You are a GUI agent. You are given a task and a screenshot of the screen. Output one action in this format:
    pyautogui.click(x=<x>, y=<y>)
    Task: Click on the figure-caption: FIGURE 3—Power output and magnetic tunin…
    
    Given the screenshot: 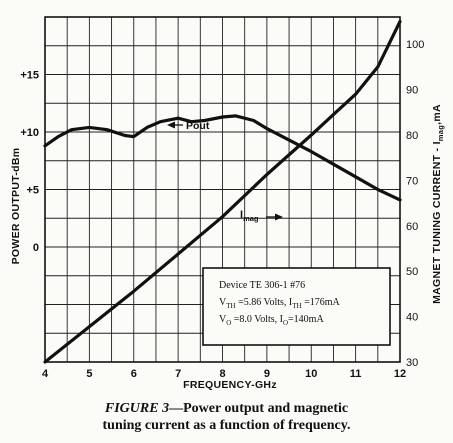 What is the action you would take?
    pyautogui.click(x=226, y=417)
    